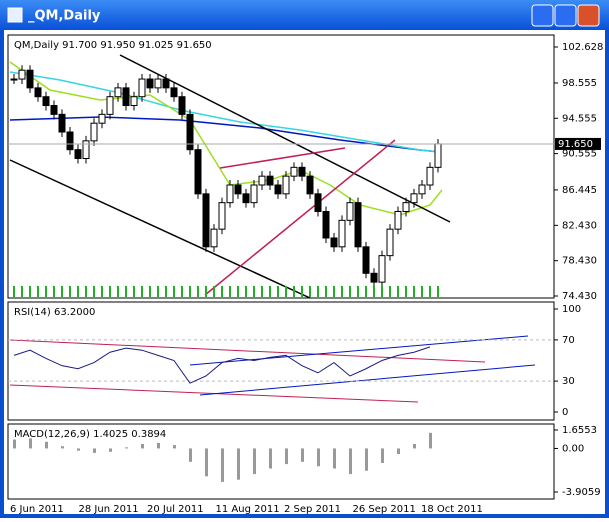 The image size is (609, 522). I want to click on last-price-box, so click(578, 143).